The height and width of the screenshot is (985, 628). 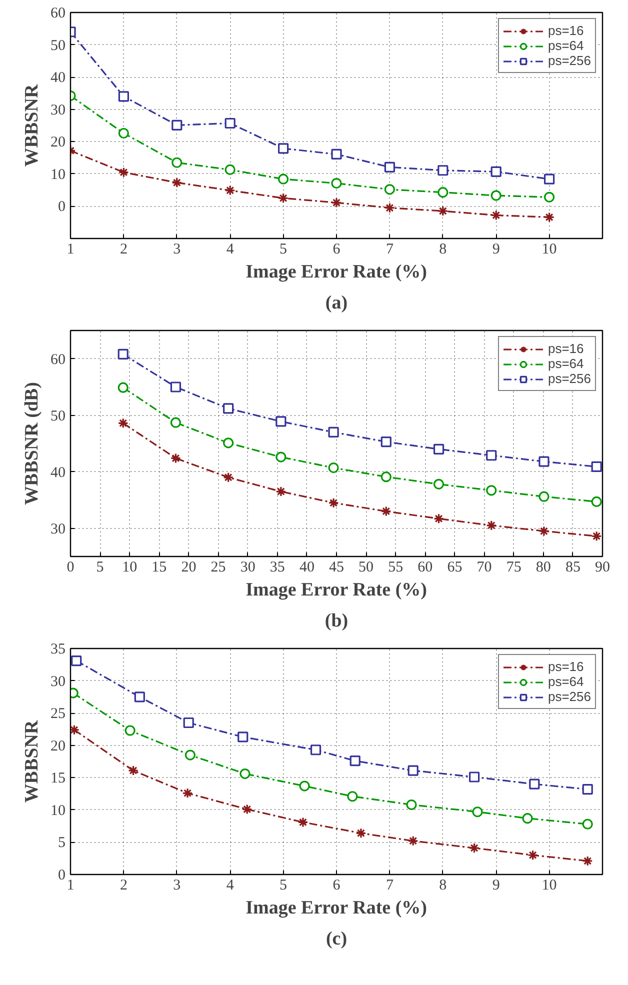 What do you see at coordinates (337, 939) in the screenshot?
I see `text: (c)` at bounding box center [337, 939].